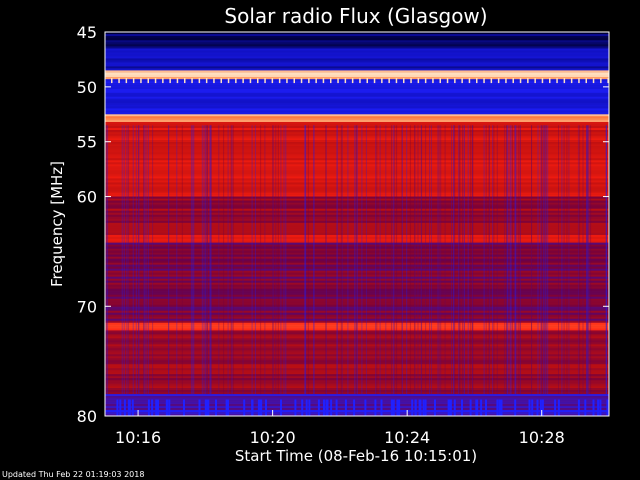 The image size is (640, 480). I want to click on x-tick-label: 10:16, so click(138, 437).